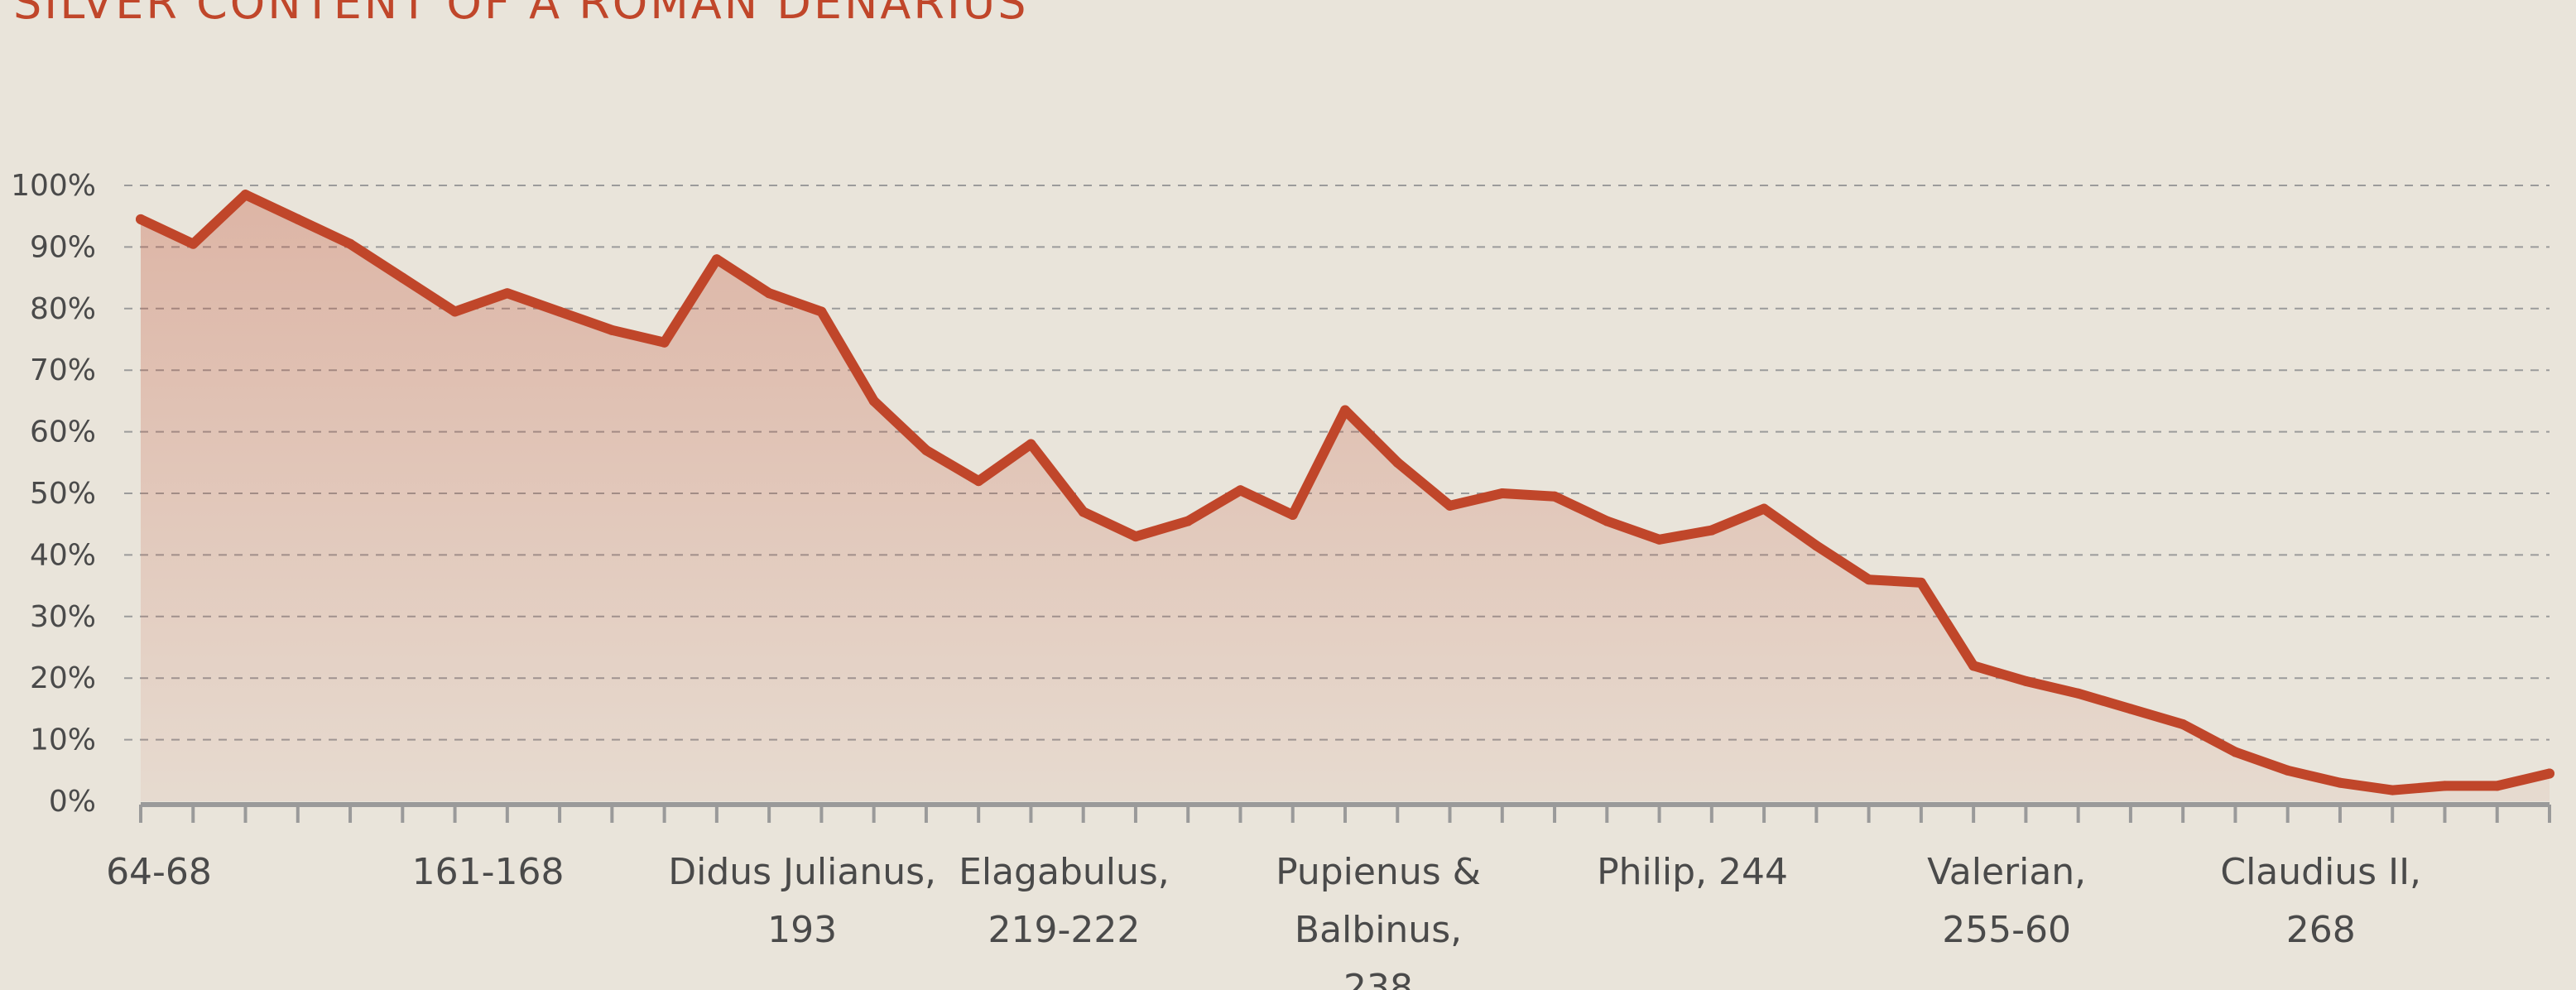 Image resolution: width=2576 pixels, height=990 pixels. Describe the element at coordinates (63, 617) in the screenshot. I see `y-tick-label: 30%` at that location.